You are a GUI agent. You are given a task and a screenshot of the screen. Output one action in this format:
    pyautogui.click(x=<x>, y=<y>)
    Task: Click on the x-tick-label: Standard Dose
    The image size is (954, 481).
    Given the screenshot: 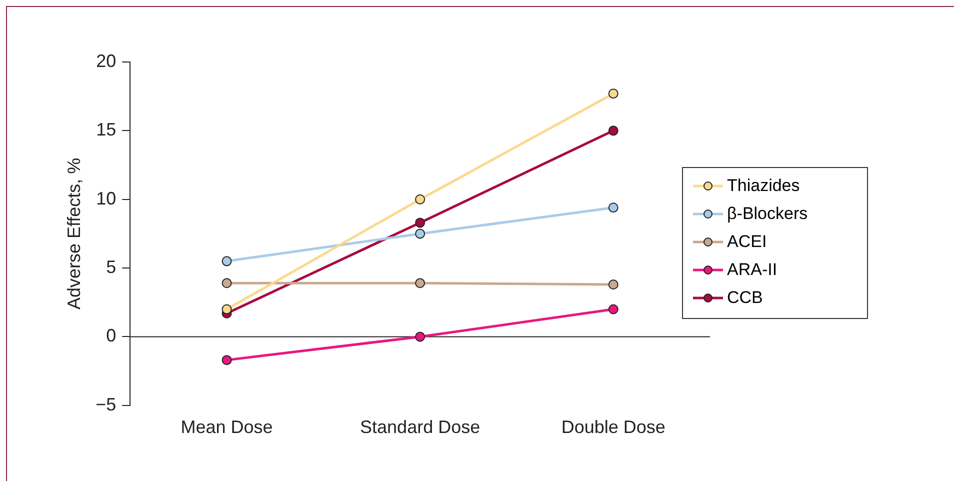 What is the action you would take?
    pyautogui.click(x=420, y=427)
    